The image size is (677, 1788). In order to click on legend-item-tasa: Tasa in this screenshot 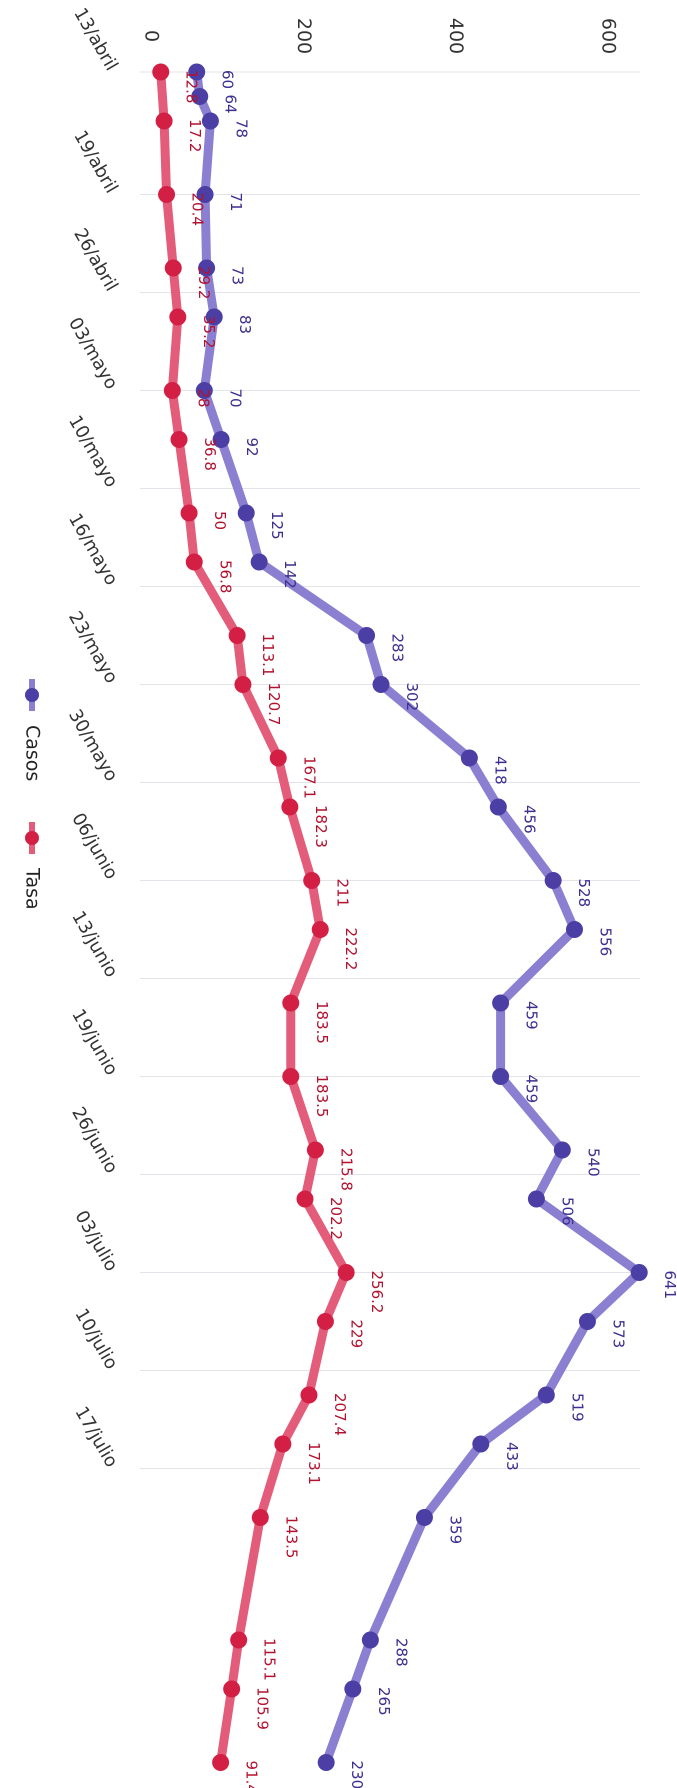, I will do `click(33, 866)`.